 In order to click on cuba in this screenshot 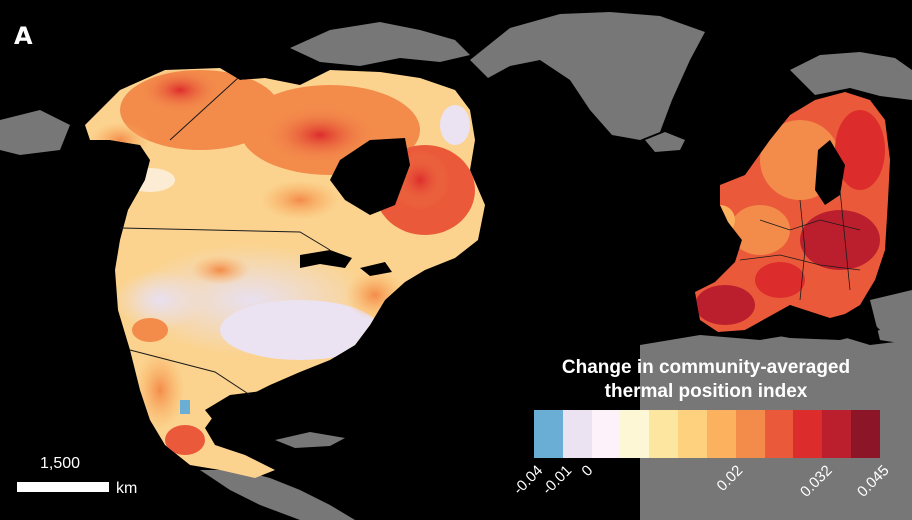, I will do `click(310, 440)`.